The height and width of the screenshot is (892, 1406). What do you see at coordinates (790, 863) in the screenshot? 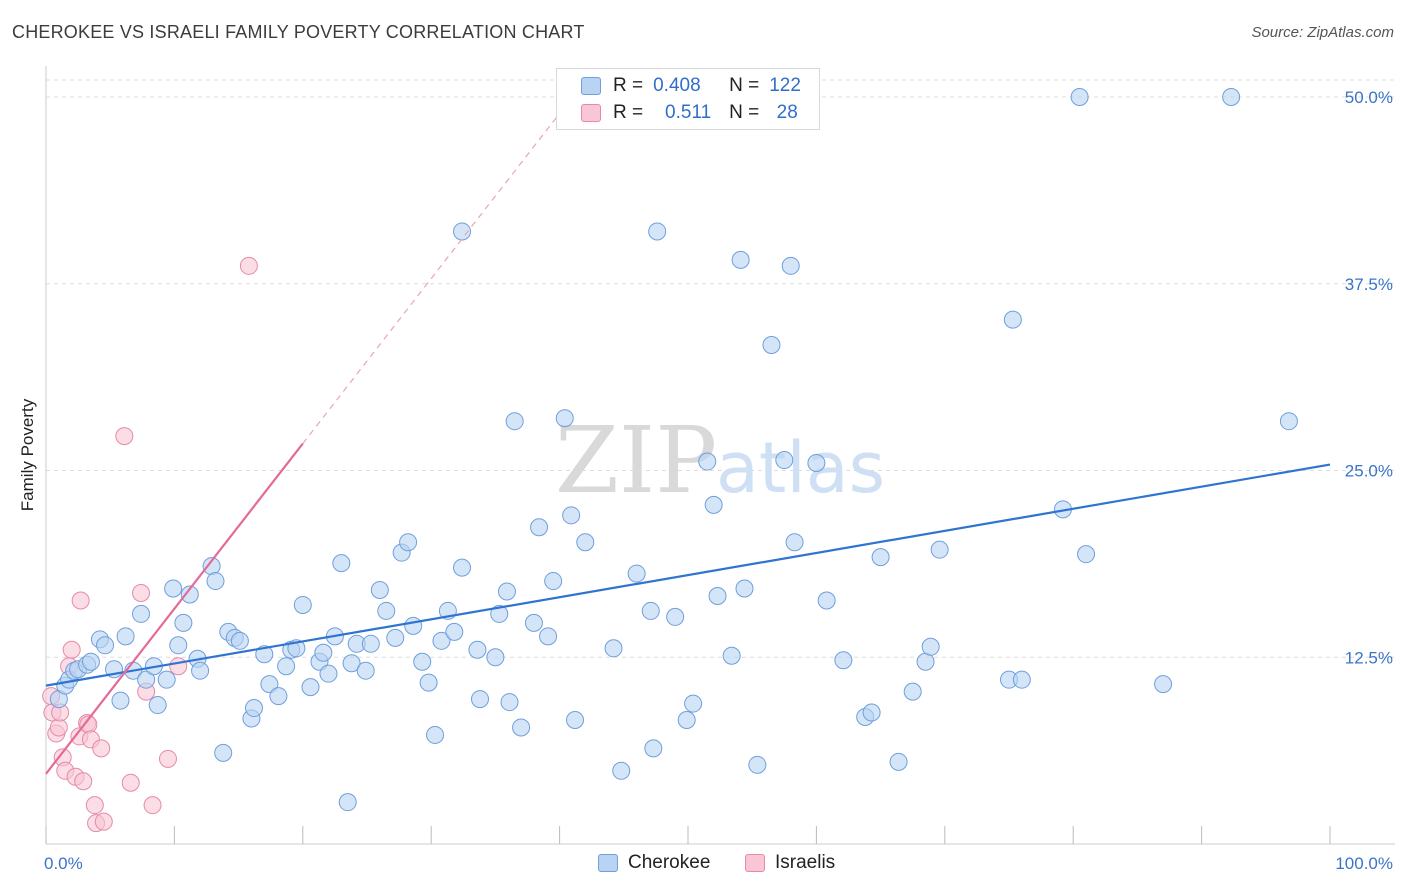
I see `legend-item-israelis: Israelis` at bounding box center [790, 863].